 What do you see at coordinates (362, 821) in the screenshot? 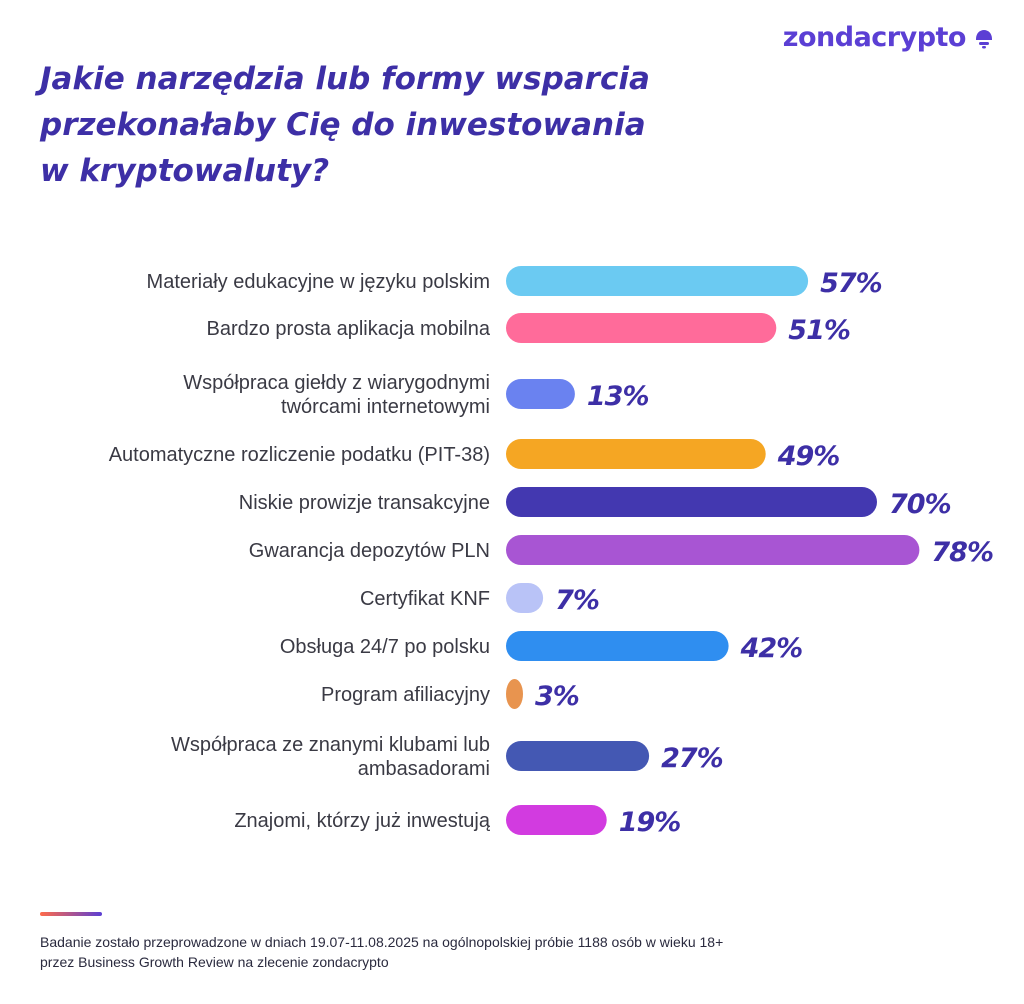
I see `category-label-11: Znajomi, którzy już inwestują` at bounding box center [362, 821].